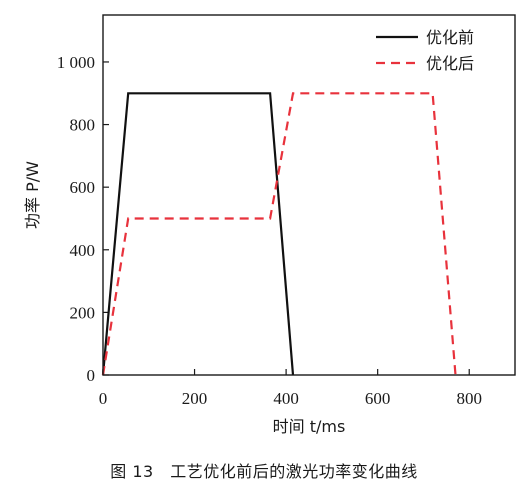  I want to click on y-axis-ticks: 0 200 400 600 800 1 000, so click(83, 219).